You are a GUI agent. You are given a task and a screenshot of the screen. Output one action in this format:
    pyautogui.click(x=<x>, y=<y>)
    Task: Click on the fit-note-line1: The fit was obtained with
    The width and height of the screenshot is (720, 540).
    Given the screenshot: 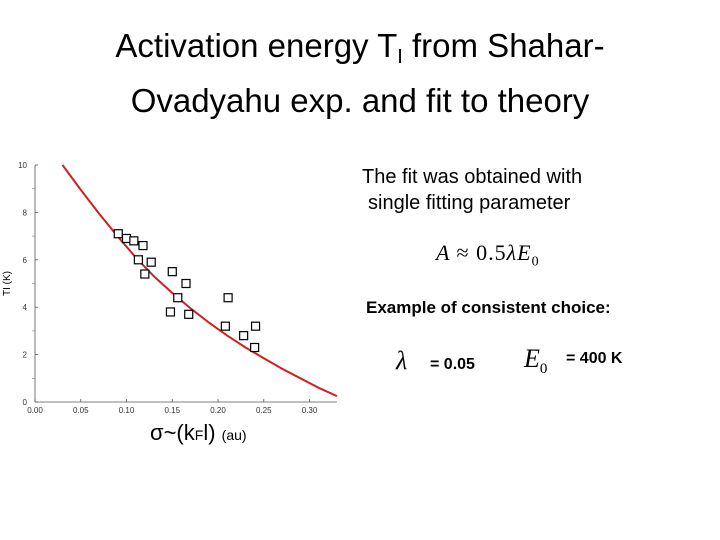 What is the action you would take?
    pyautogui.click(x=472, y=177)
    